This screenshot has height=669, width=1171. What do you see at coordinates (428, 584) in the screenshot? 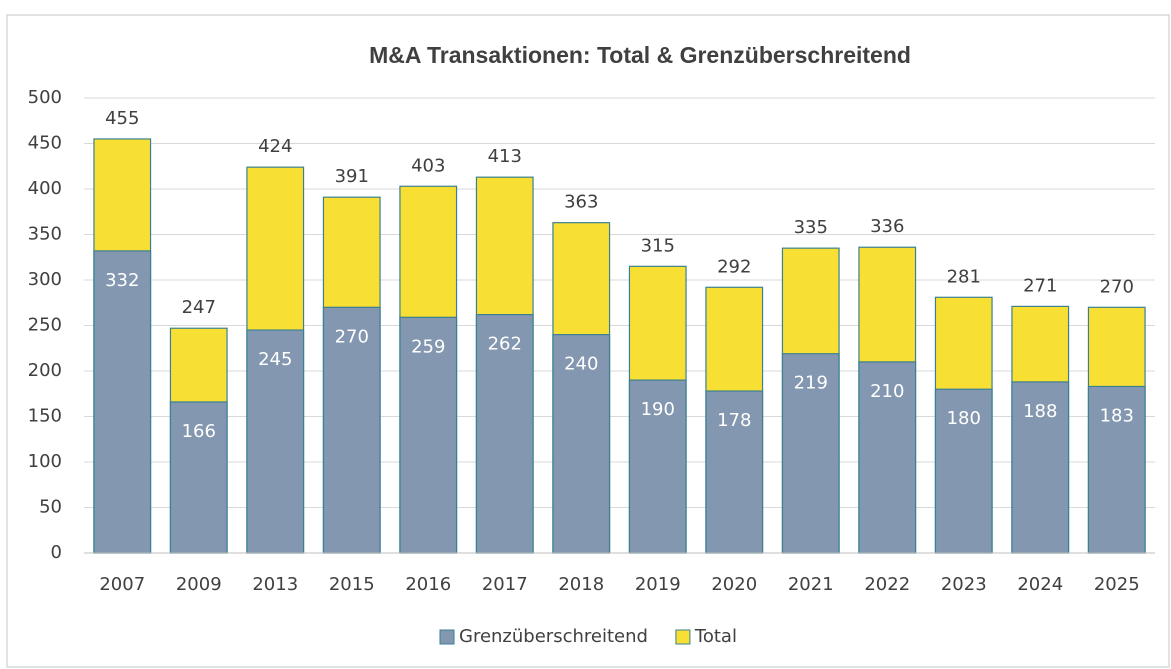
I see `x-tick-label: 2016` at bounding box center [428, 584].